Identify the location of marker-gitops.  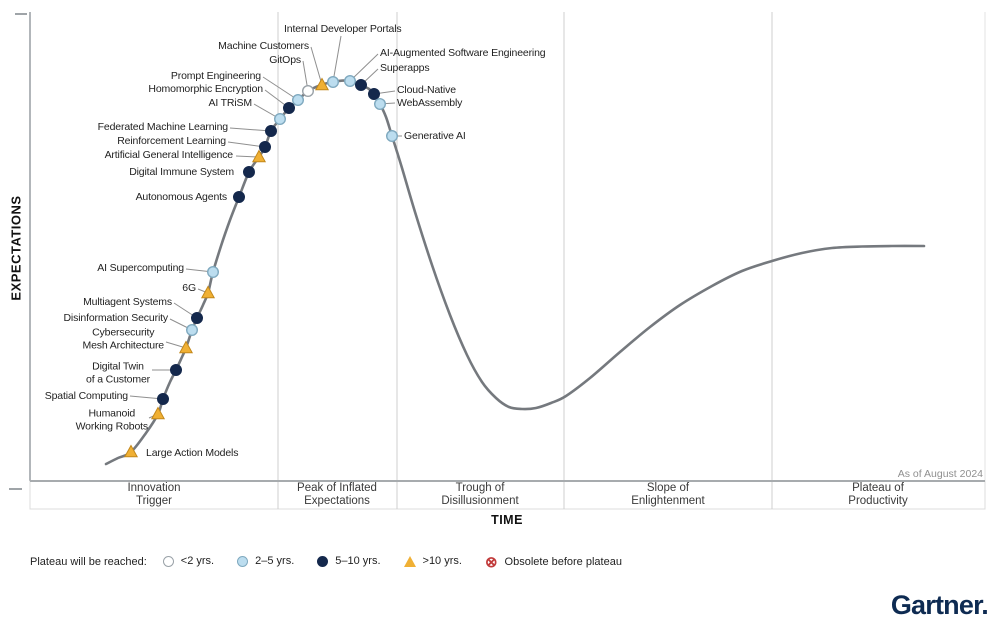
(308, 90).